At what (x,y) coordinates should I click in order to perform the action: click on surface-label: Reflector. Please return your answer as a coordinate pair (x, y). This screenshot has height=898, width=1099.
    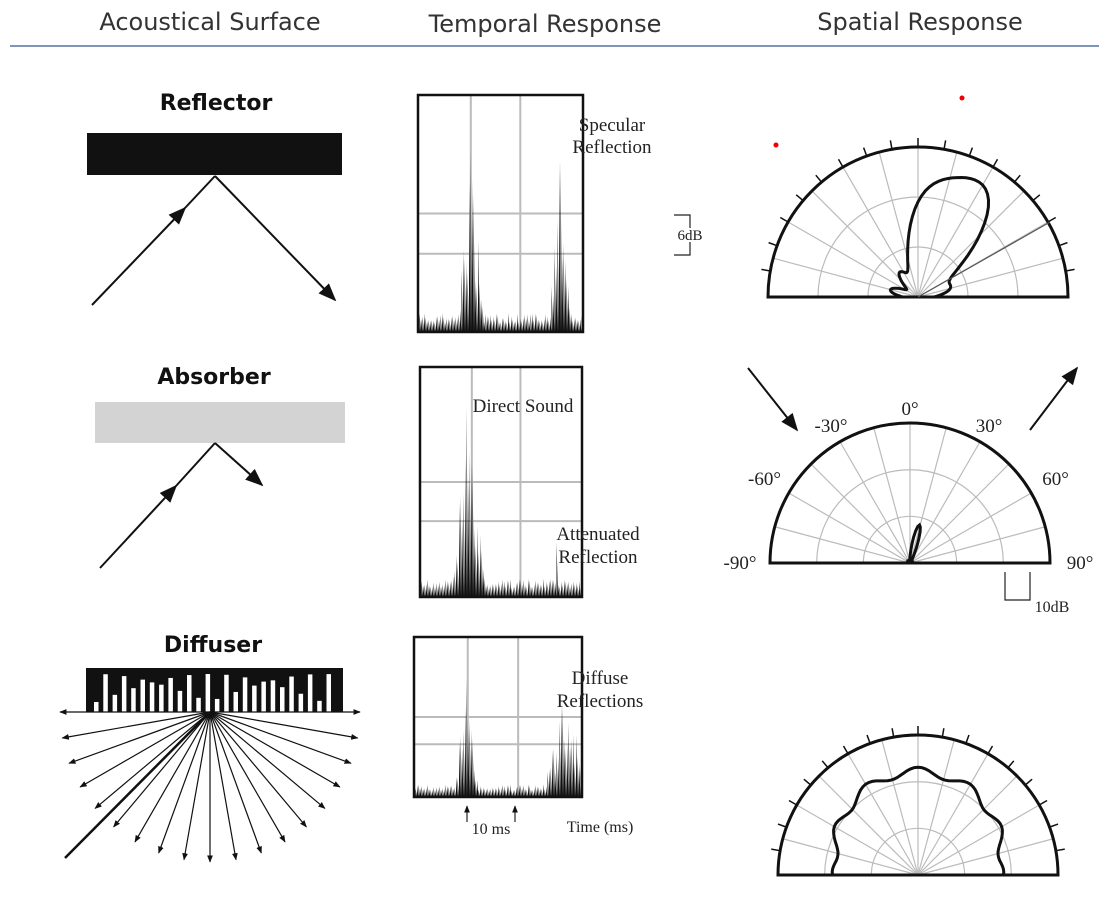
    Looking at the image, I should click on (216, 103).